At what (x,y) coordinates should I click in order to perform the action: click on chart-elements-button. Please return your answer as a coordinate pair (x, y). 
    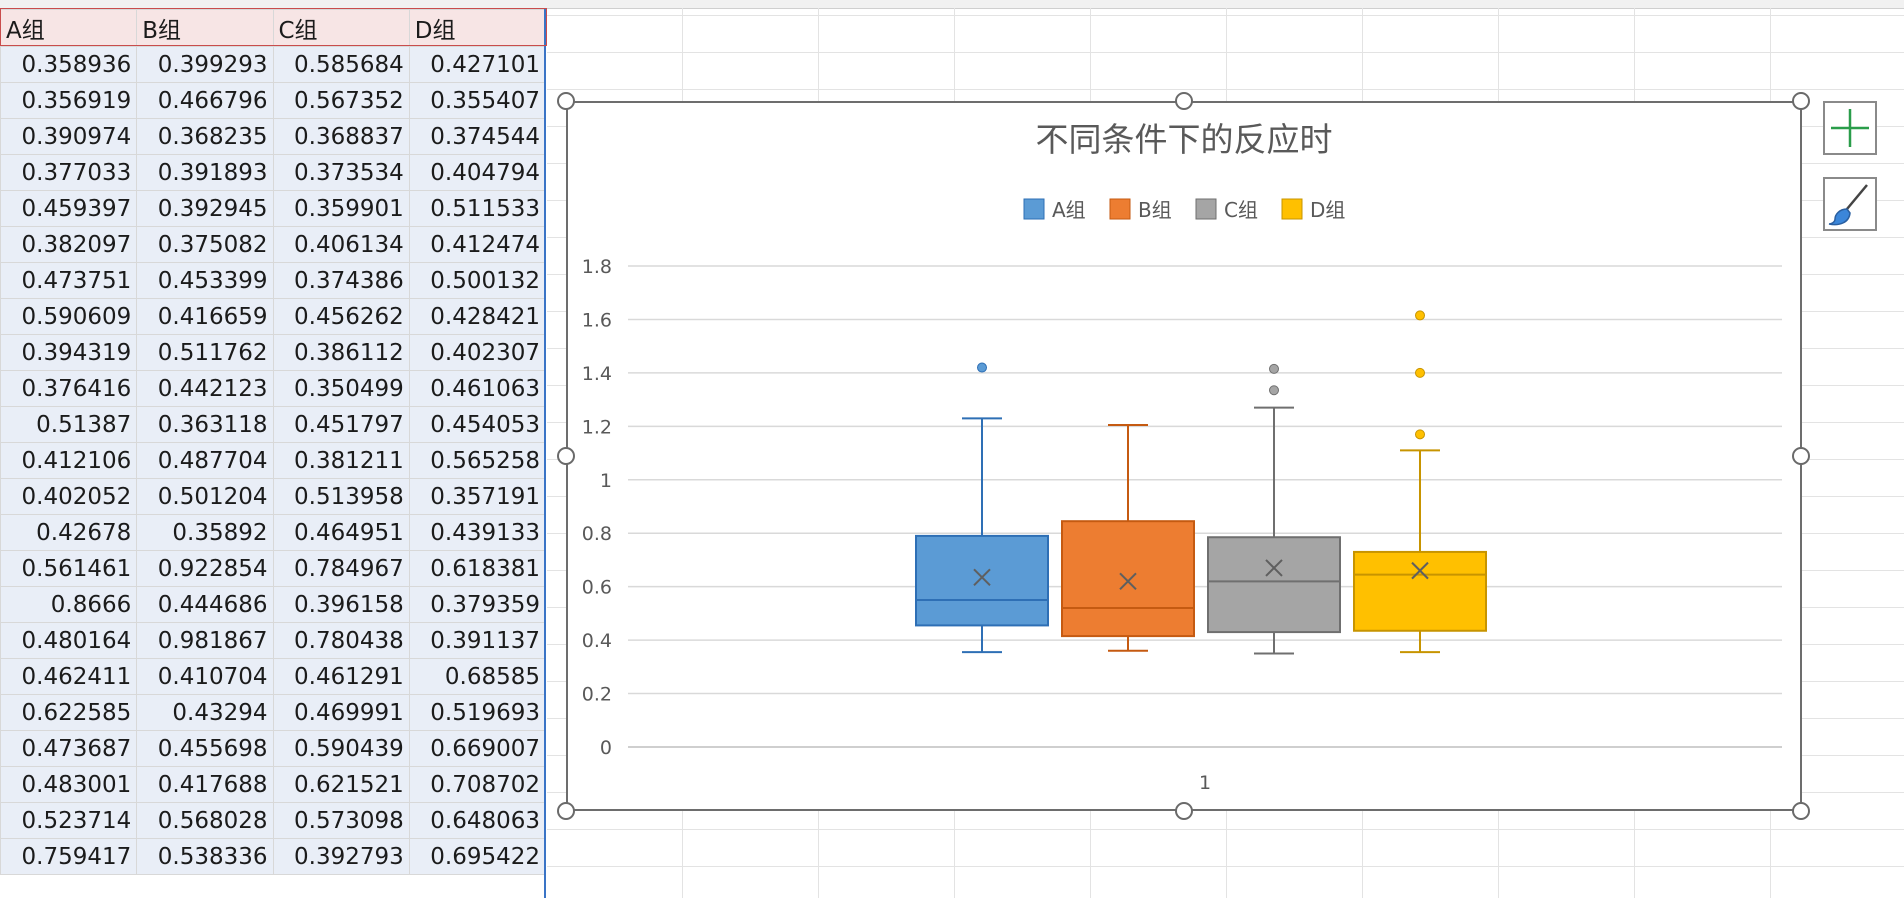
    Looking at the image, I should click on (1850, 128).